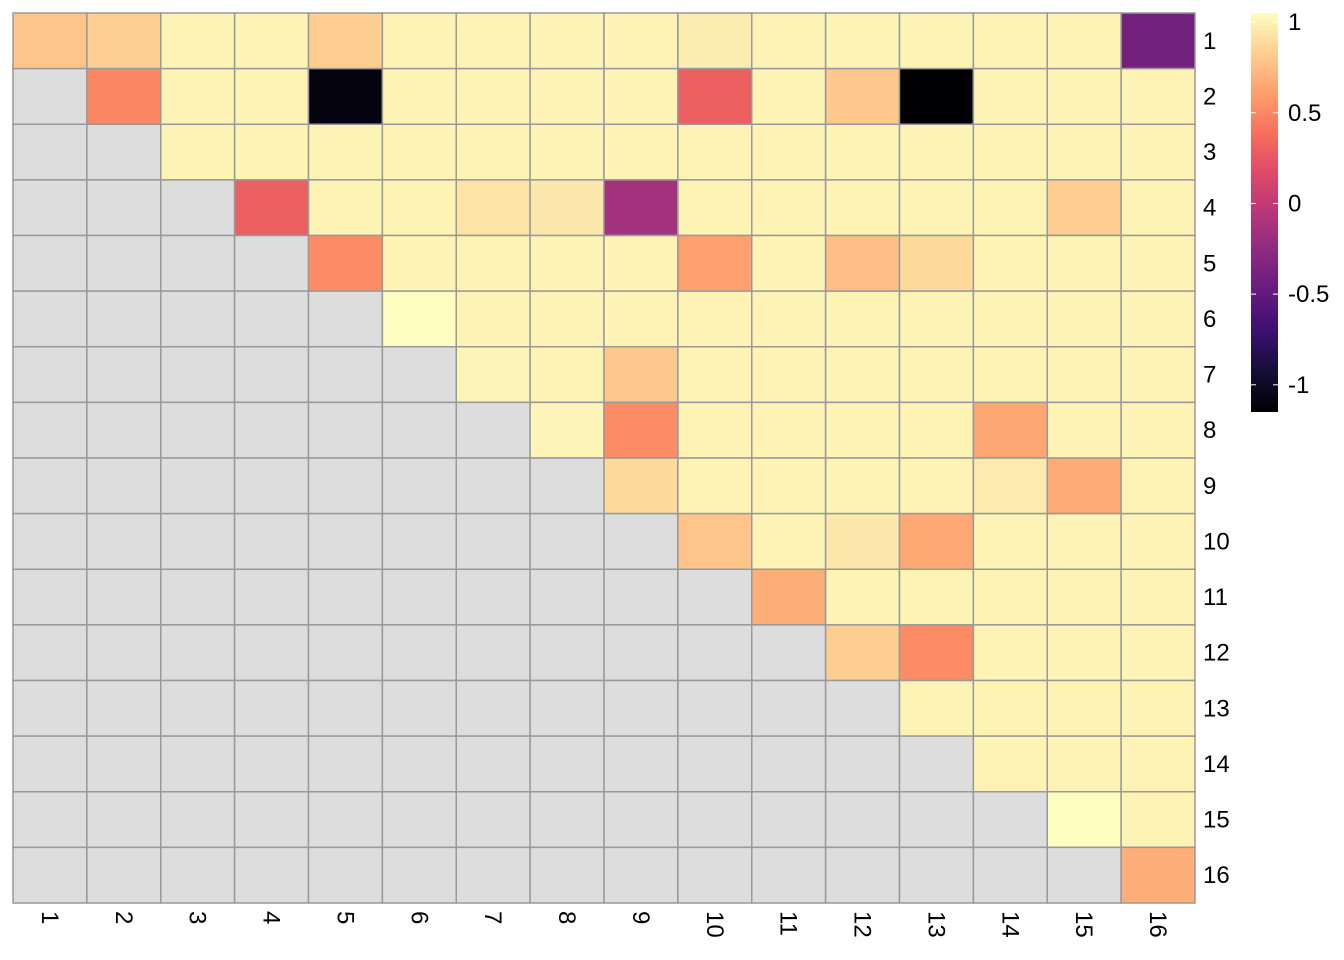  Describe the element at coordinates (1209, 96) in the screenshot. I see `row-label: 2` at that location.